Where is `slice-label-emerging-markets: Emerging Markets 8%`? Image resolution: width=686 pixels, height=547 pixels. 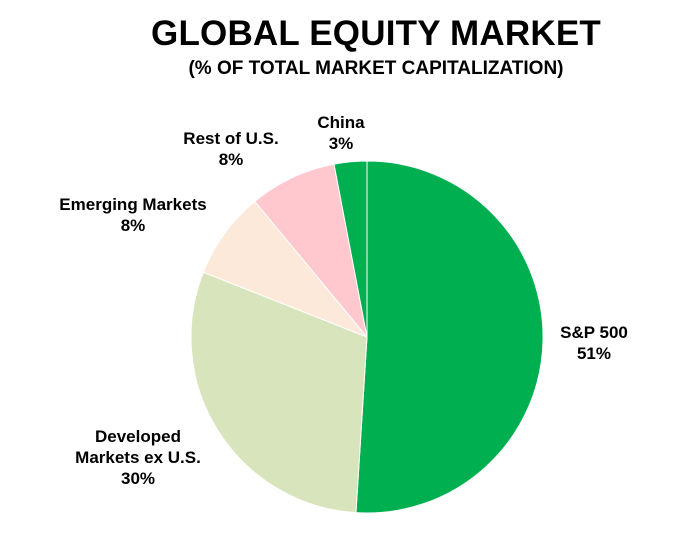
slice-label-emerging-markets: Emerging Markets 8% is located at coordinates (132, 215).